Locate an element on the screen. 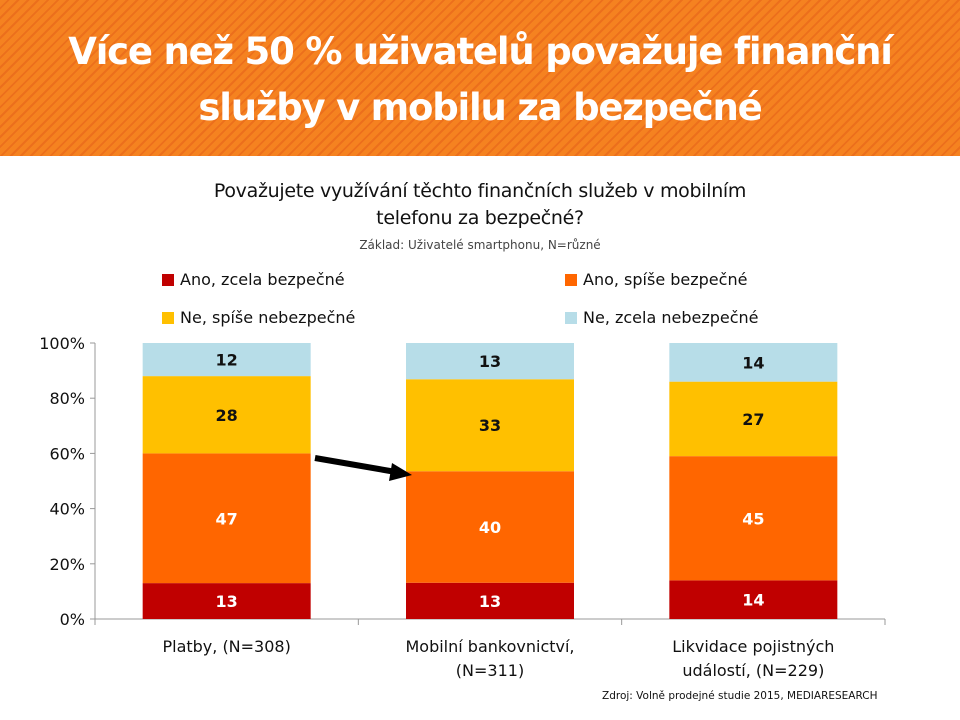 This screenshot has width=960, height=720. arrow-head is located at coordinates (400, 472).